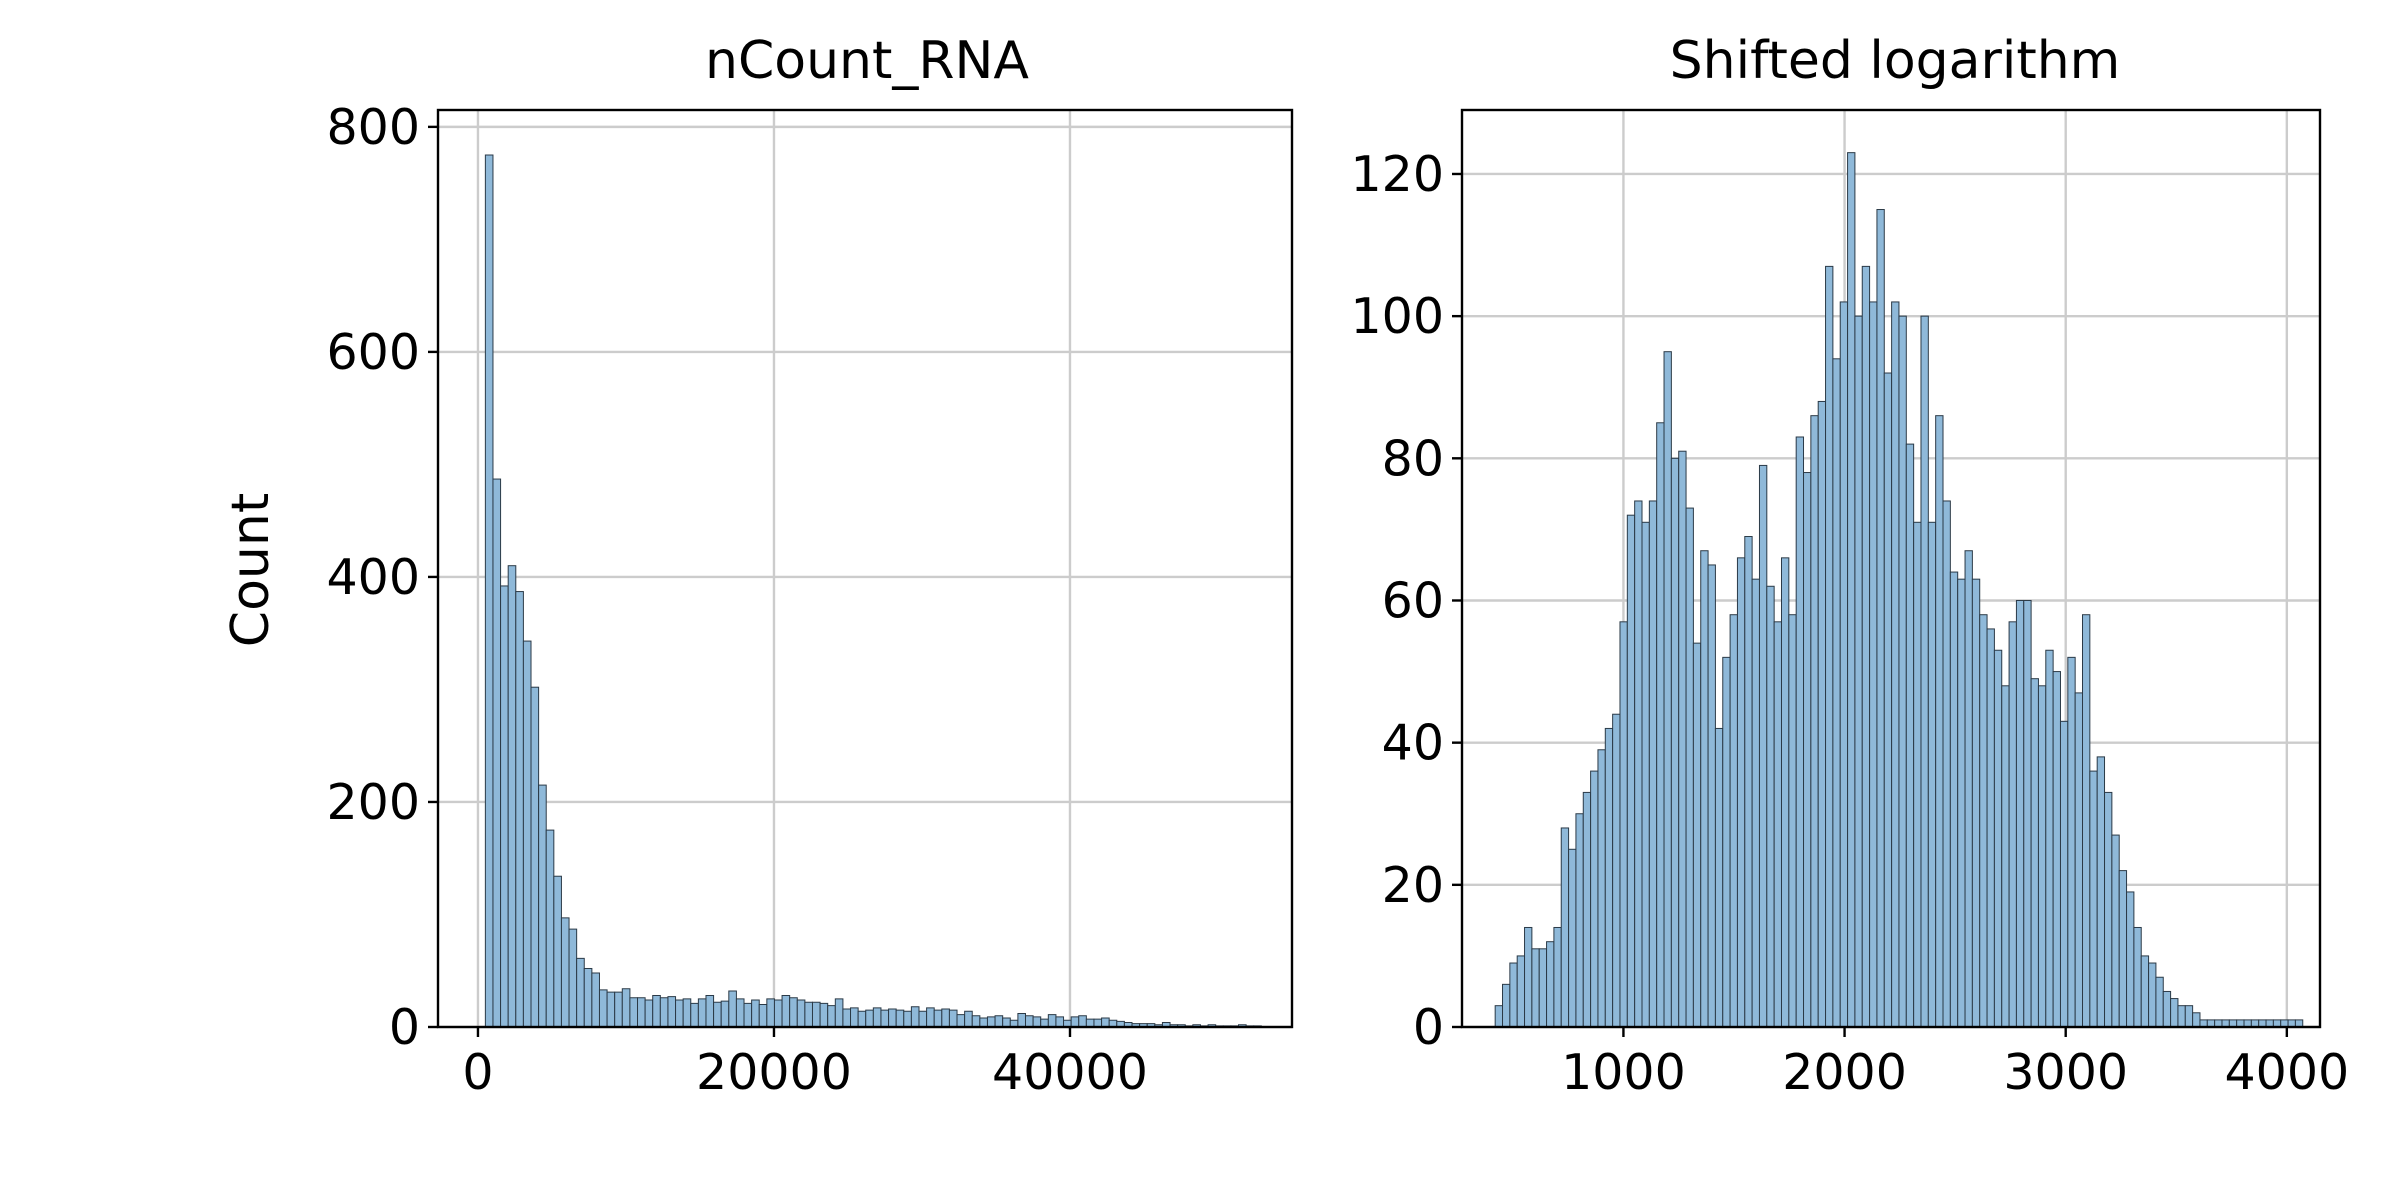 This screenshot has height=1200, width=2400. I want to click on x-tick-label: 40000, so click(1070, 1072).